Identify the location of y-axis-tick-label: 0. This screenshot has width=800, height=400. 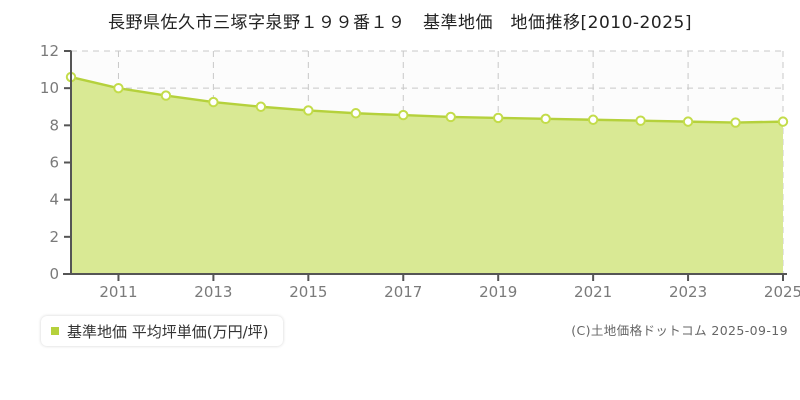
(54, 274).